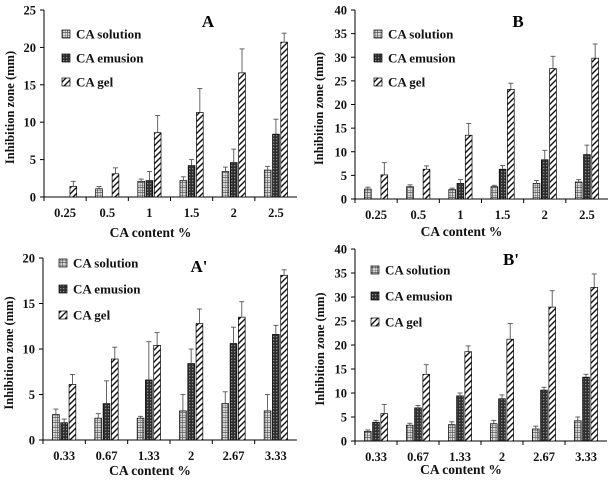  What do you see at coordinates (63, 315) in the screenshot?
I see `legend-swatch-gel` at bounding box center [63, 315].